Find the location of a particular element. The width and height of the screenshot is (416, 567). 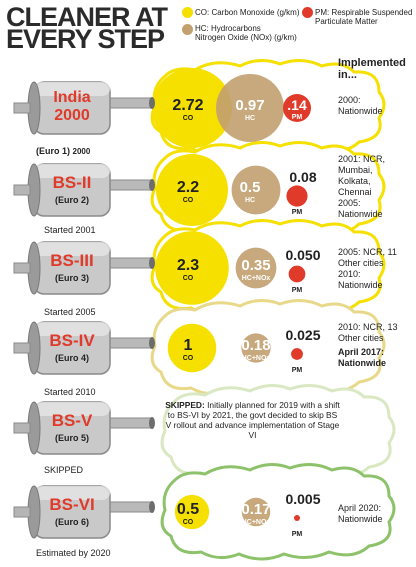

stage-name-line-1-0: India is located at coordinates (71, 97).